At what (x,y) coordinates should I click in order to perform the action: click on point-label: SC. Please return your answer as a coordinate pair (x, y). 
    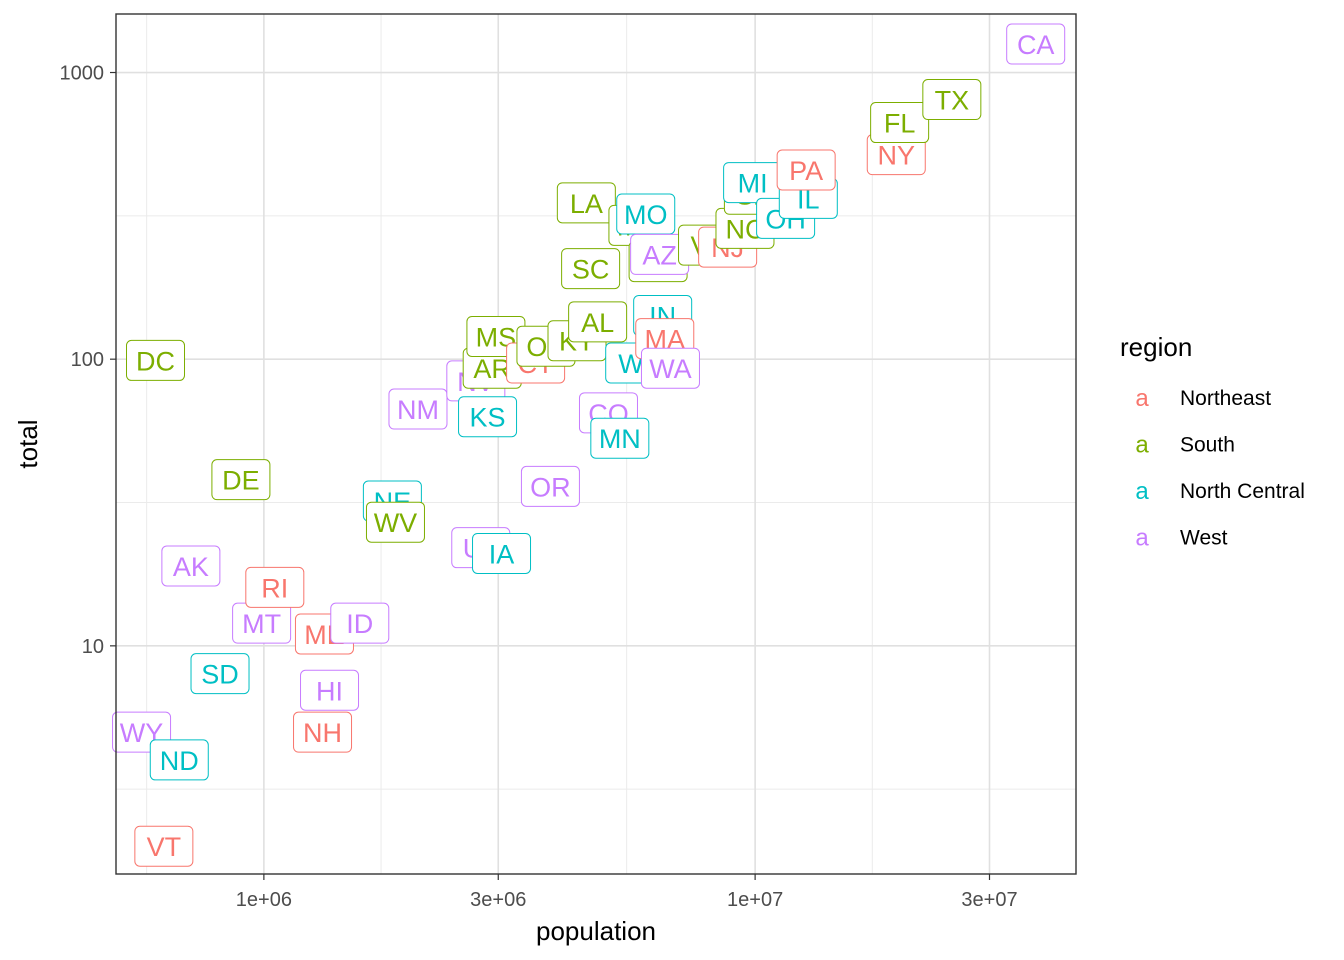
    Looking at the image, I should click on (591, 269).